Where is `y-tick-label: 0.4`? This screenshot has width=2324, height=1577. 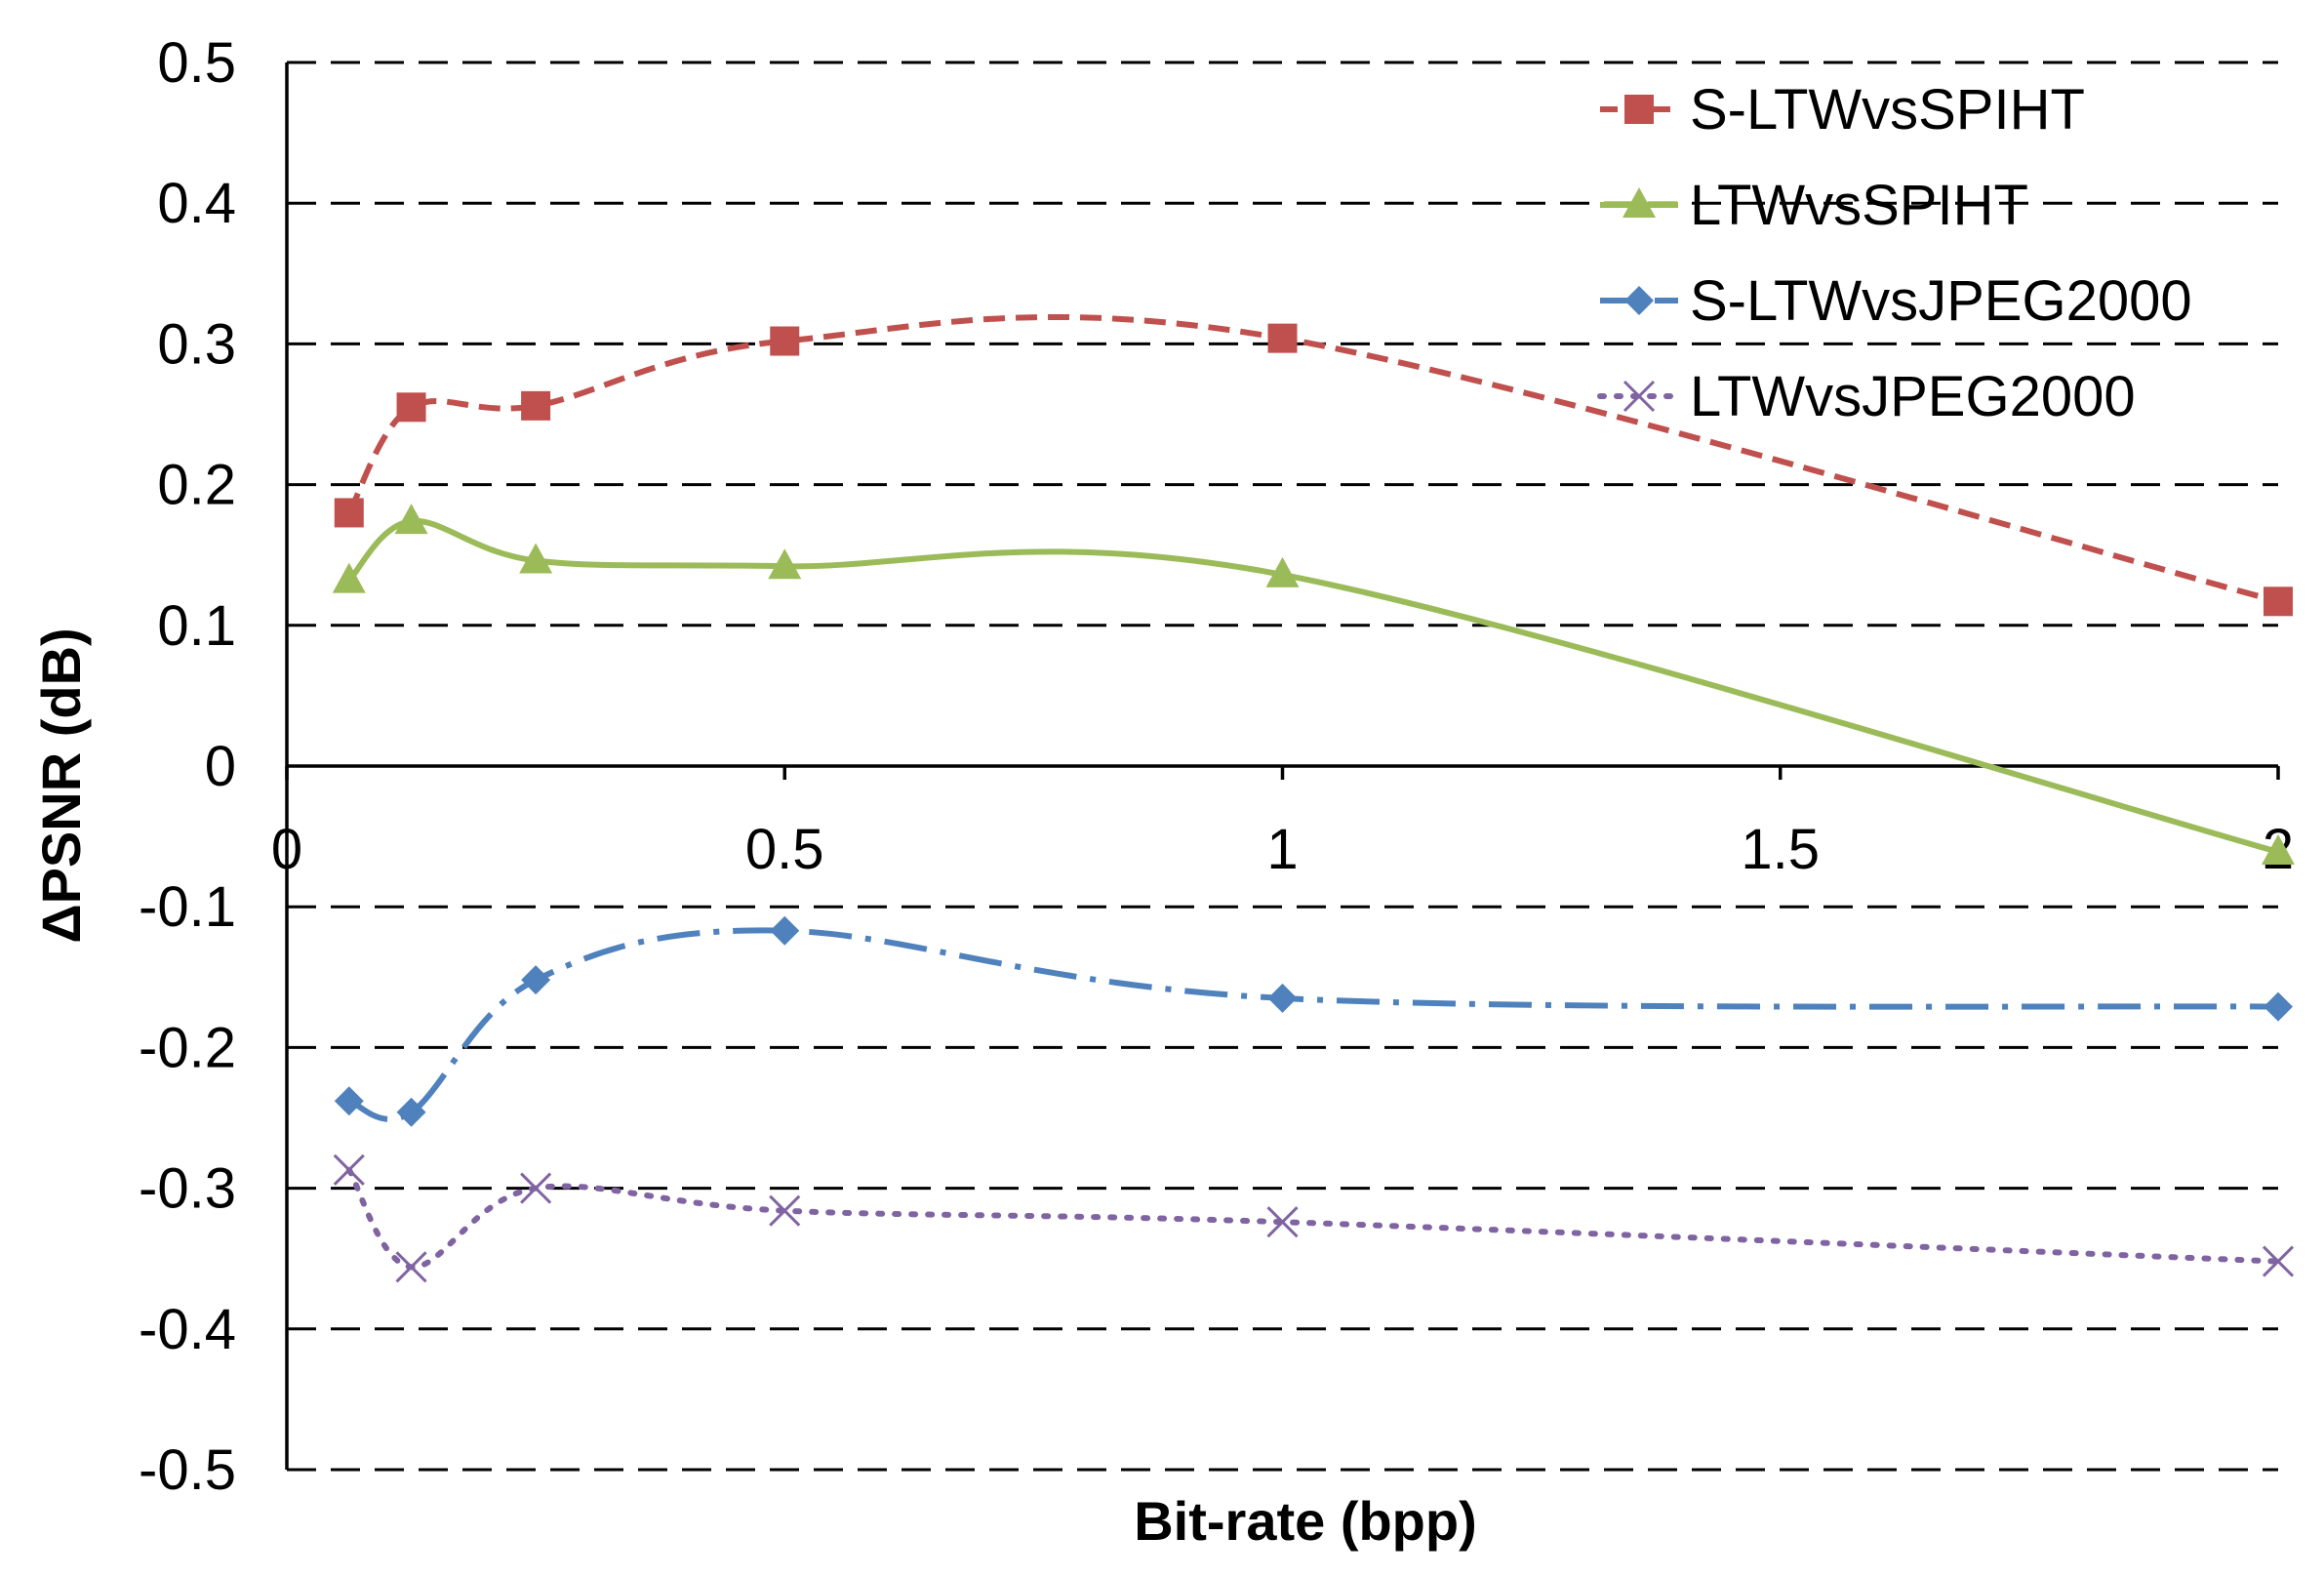
y-tick-label: 0.4 is located at coordinates (196, 203).